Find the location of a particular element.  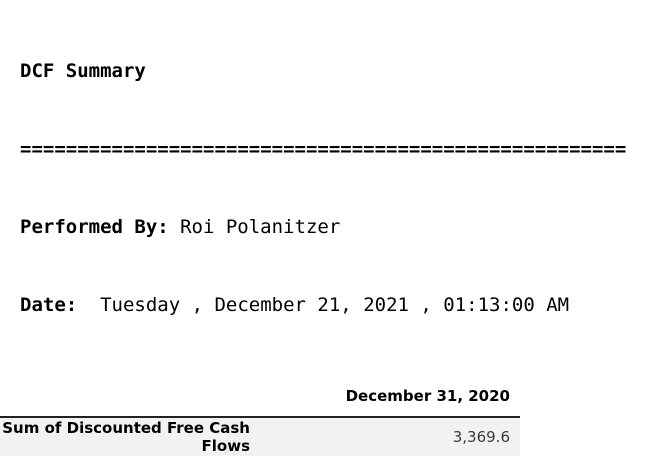

performed-by-line: Performed By: Roi Polanitzer is located at coordinates (334, 227).